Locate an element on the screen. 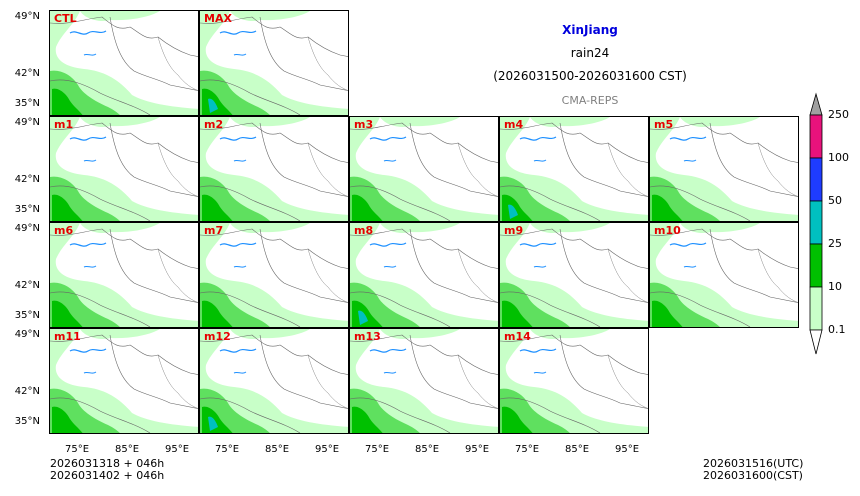 Image resolution: width=860 pixels, height=496 pixels. panel-label: m6 is located at coordinates (64, 230).